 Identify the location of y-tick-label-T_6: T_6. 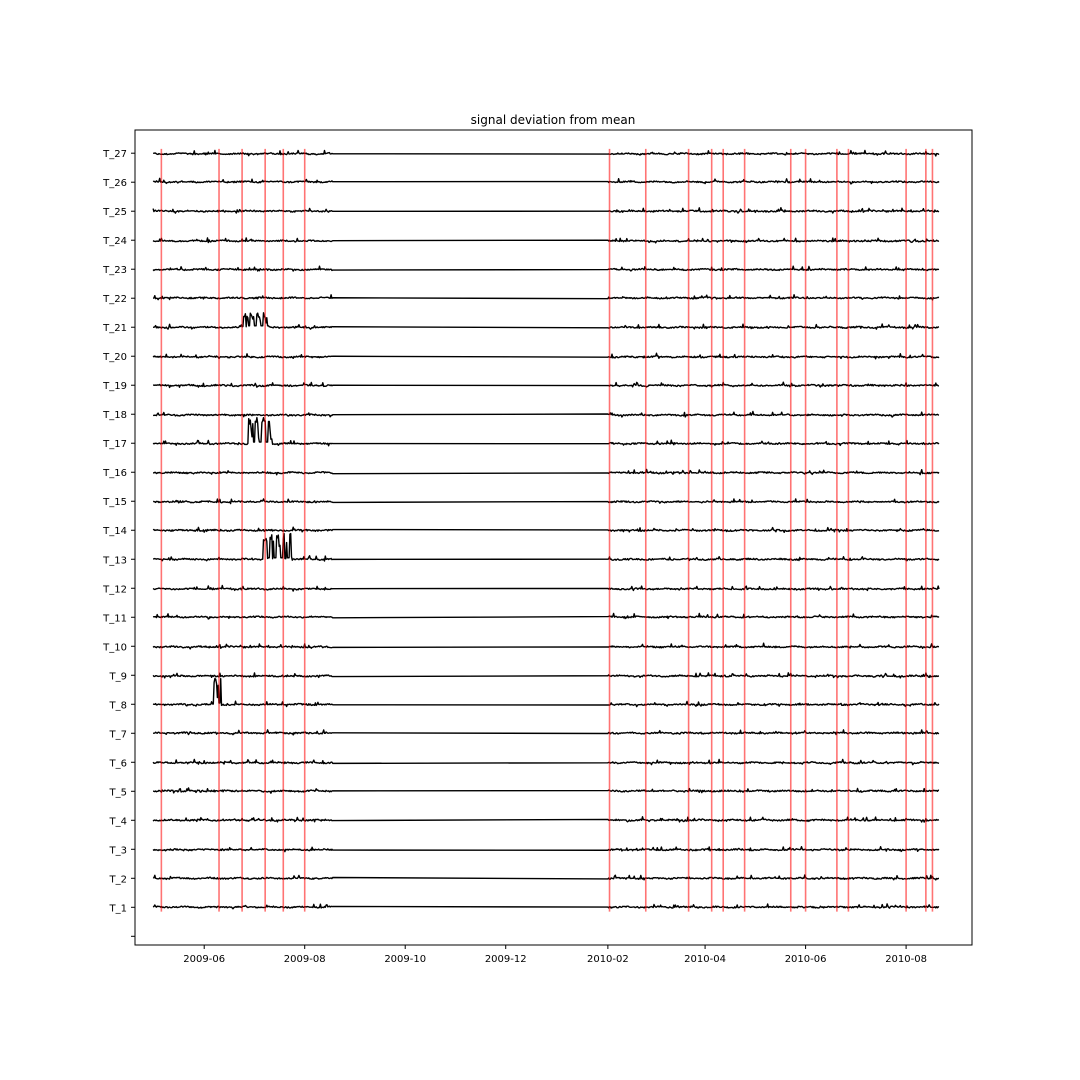
(118, 763).